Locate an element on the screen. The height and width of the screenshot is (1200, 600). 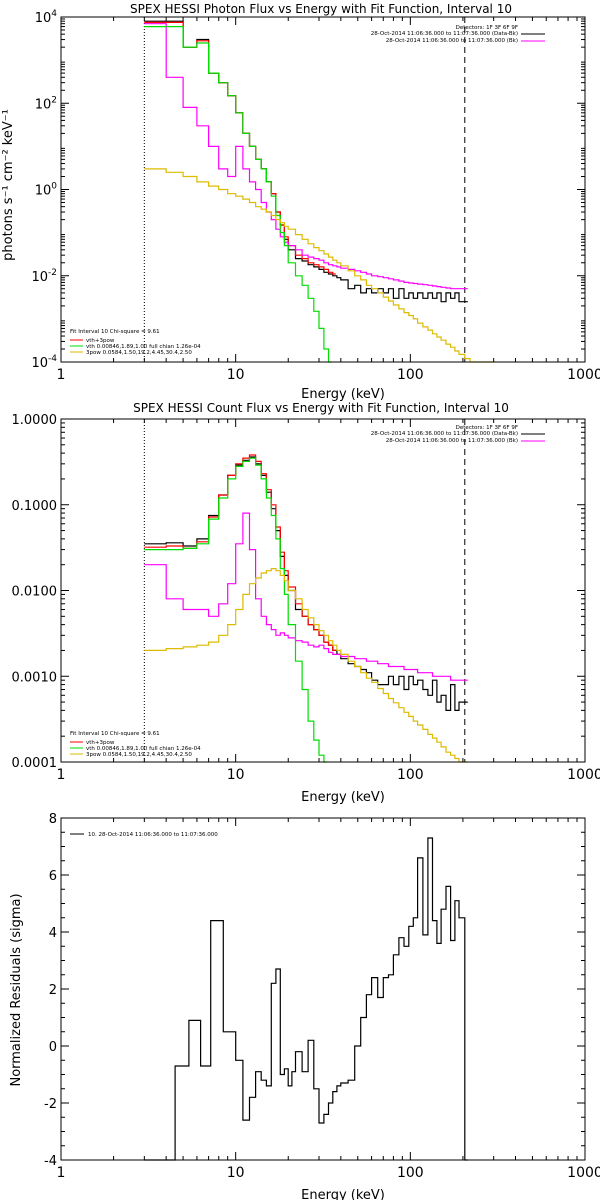
residuals-x-tick-label: 1 is located at coordinates (61, 1173).